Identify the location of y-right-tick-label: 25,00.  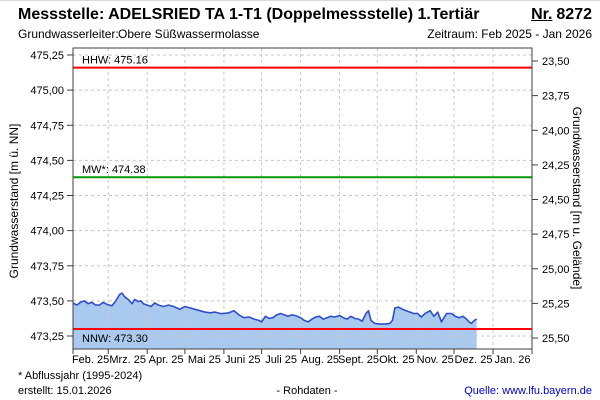
(556, 270).